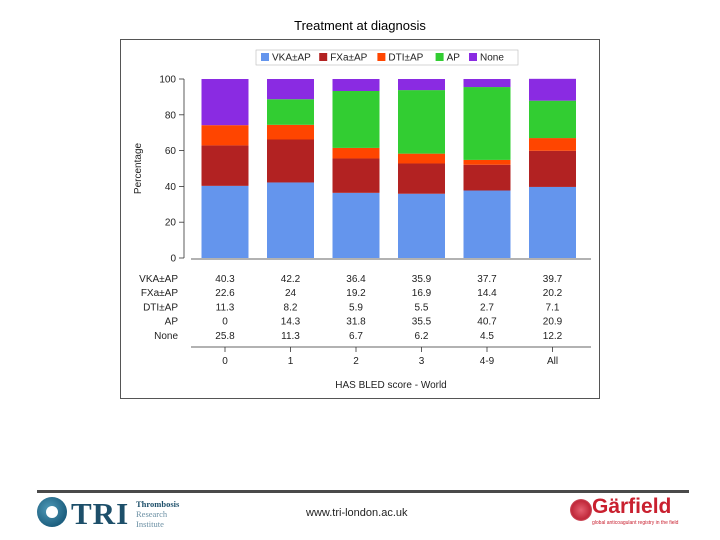 The width and height of the screenshot is (720, 540). Describe the element at coordinates (291, 58) in the screenshot. I see `legend-label: VKA±AP` at that location.